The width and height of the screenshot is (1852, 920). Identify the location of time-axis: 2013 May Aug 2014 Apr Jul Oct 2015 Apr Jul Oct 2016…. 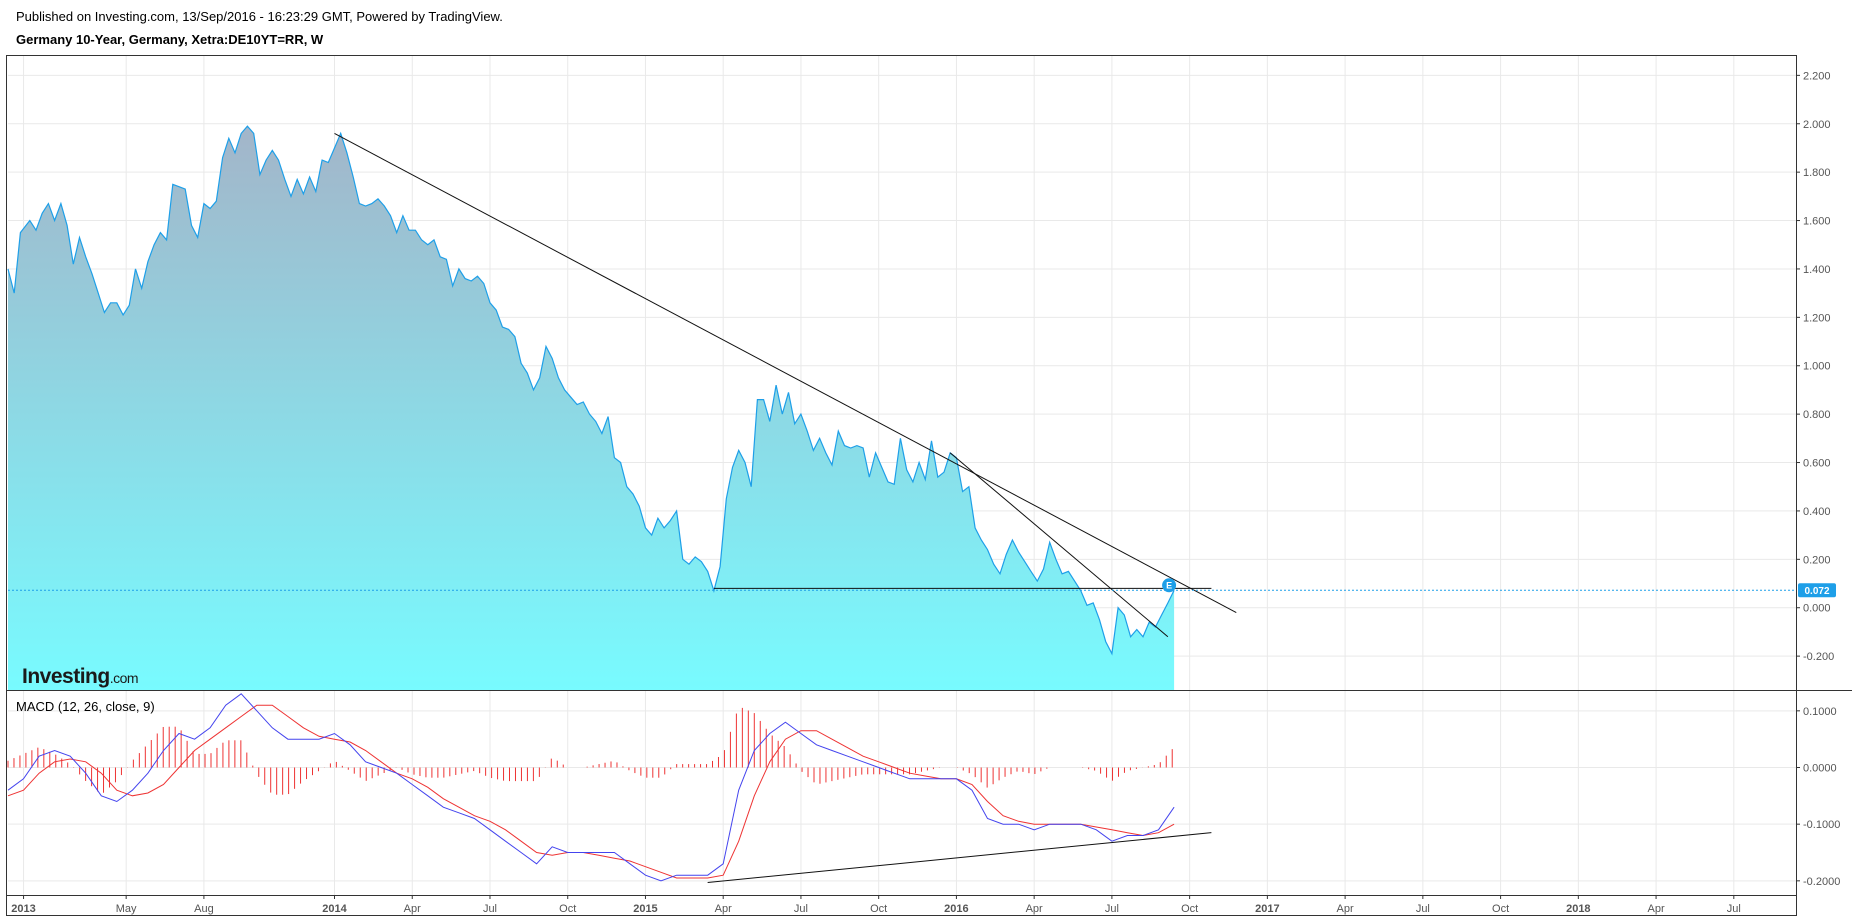
(876, 905).